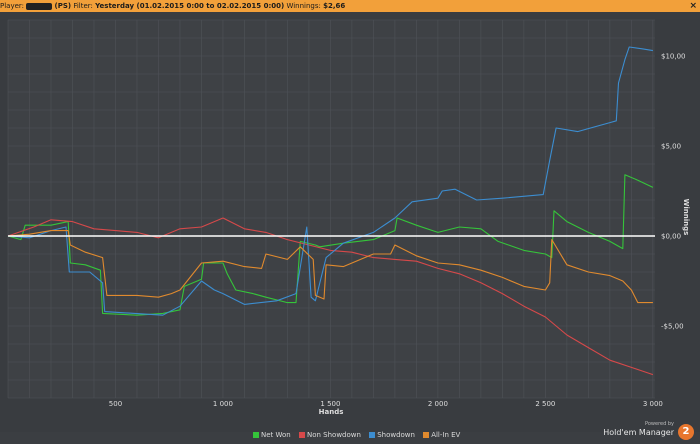  I want to click on x-tick-label: 2 000, so click(438, 404).